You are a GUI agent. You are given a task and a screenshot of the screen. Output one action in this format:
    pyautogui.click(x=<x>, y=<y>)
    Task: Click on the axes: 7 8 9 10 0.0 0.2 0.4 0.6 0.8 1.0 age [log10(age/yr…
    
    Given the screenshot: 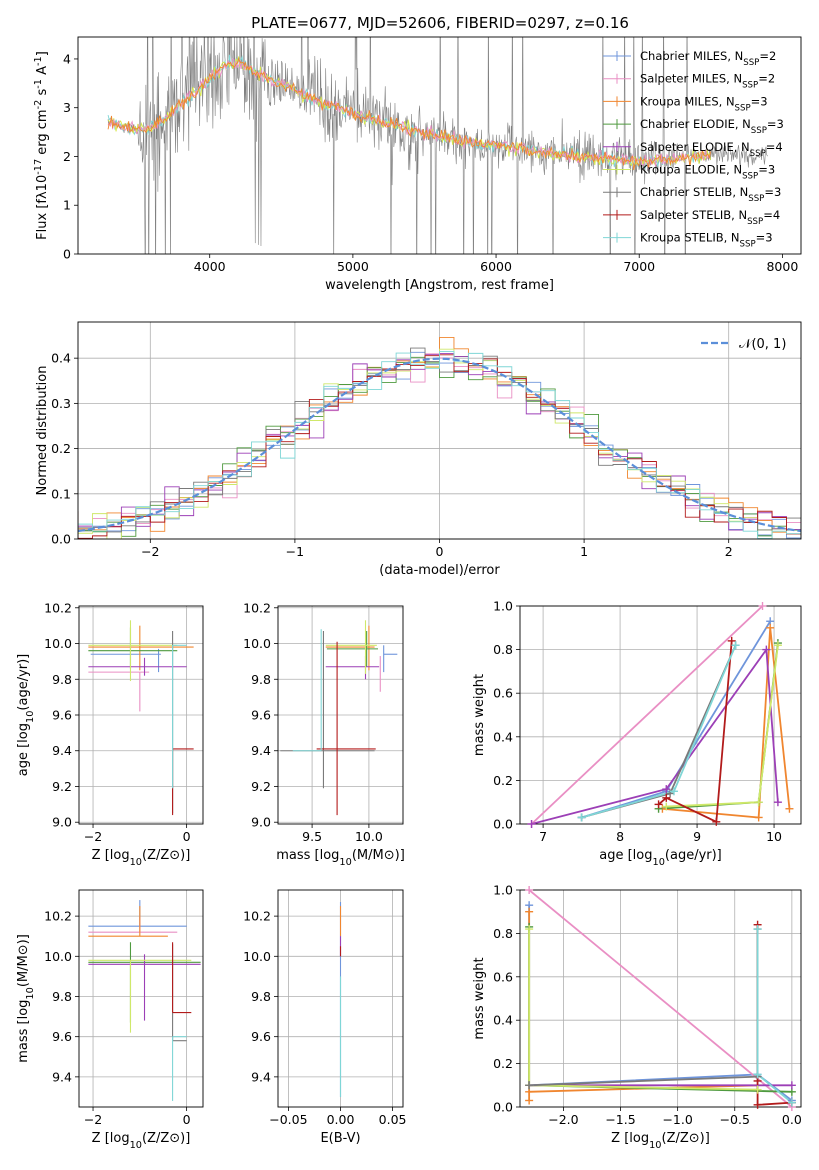 What is the action you would take?
    pyautogui.click(x=637, y=733)
    